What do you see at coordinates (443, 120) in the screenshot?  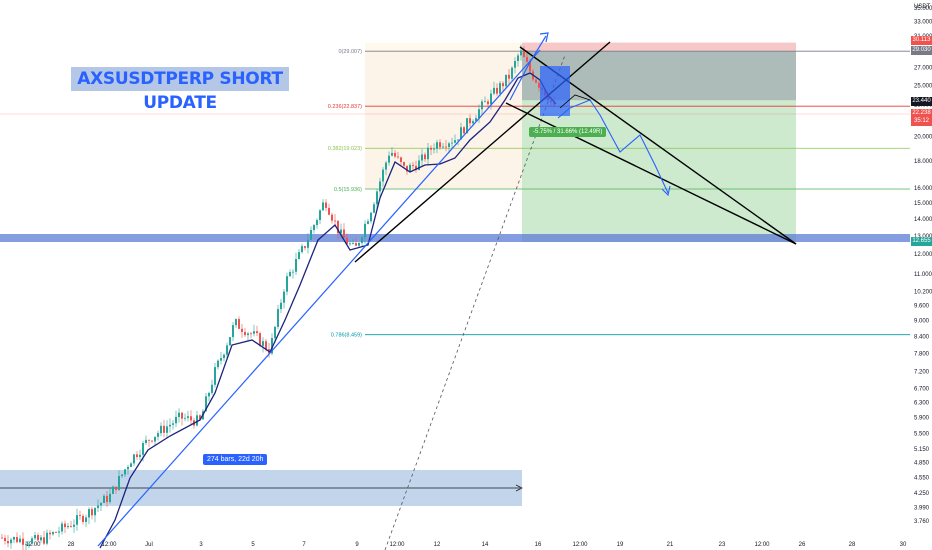 I see `fib-zone-mid` at bounding box center [443, 120].